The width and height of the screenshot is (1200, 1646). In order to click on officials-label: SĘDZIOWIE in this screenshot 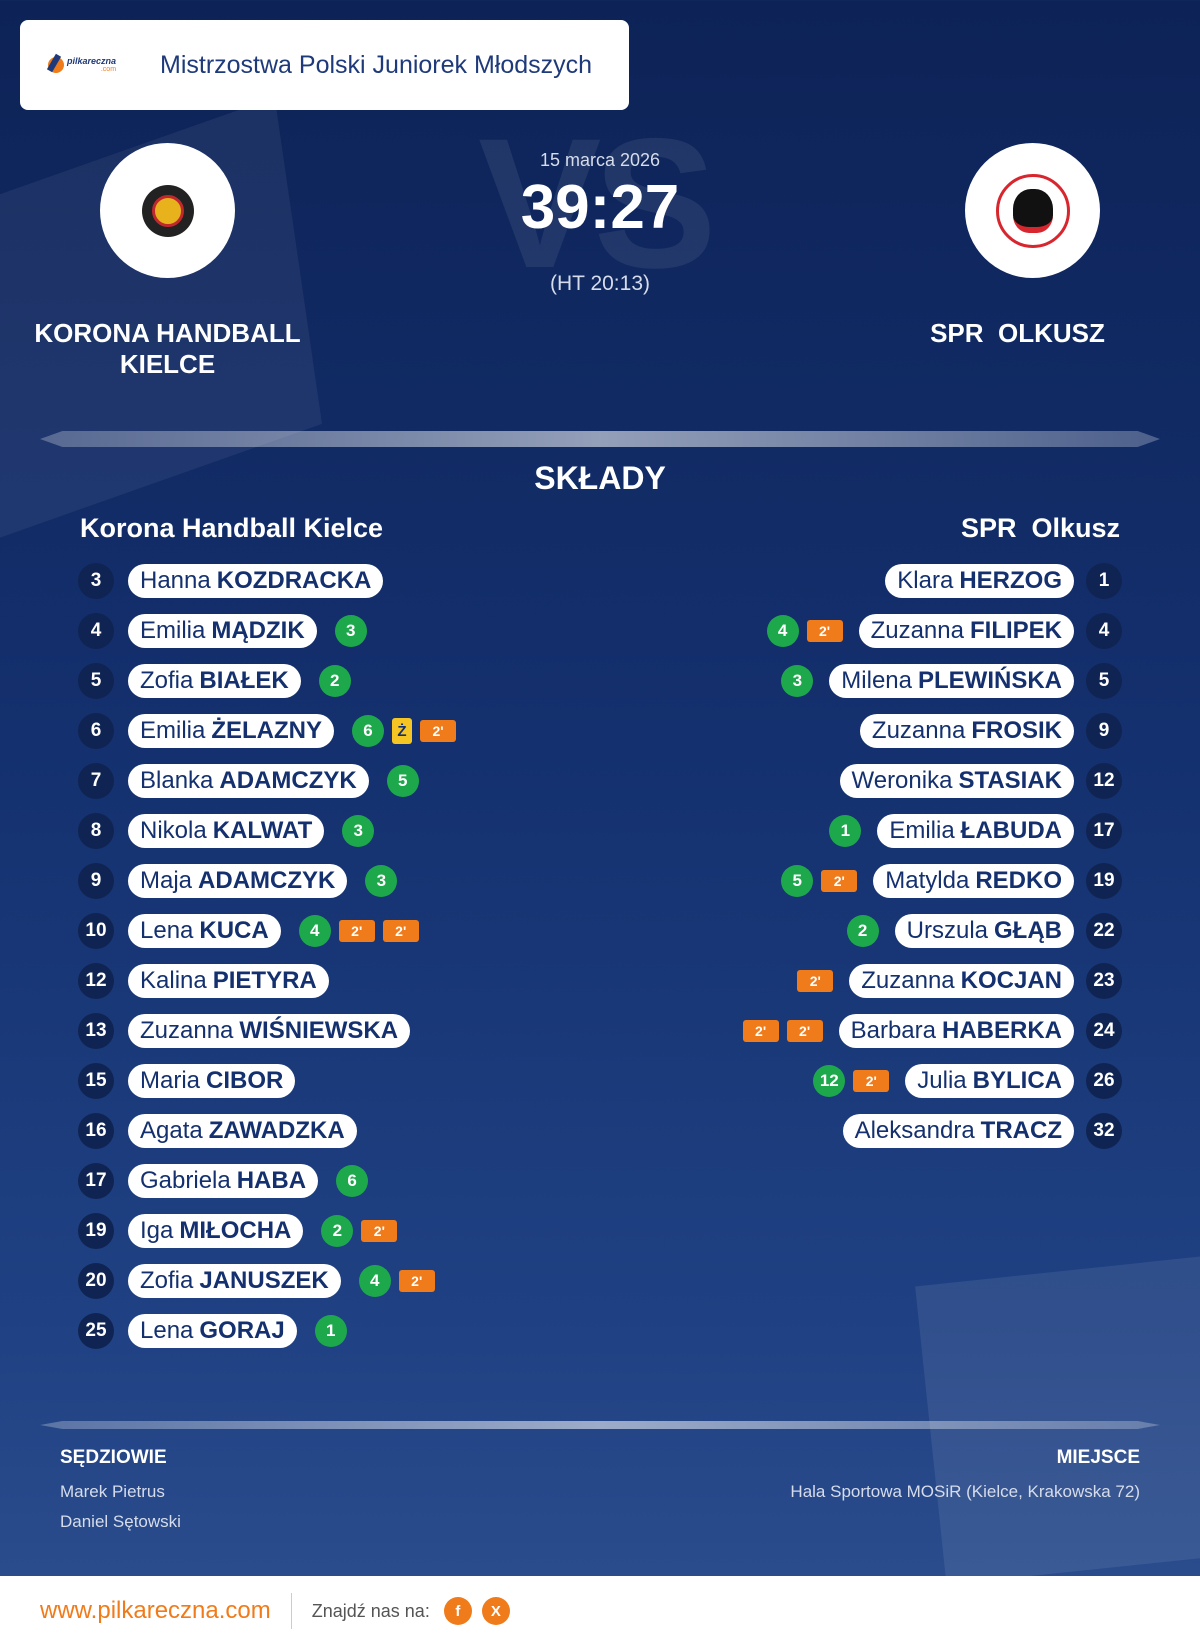, I will do `click(113, 1457)`.